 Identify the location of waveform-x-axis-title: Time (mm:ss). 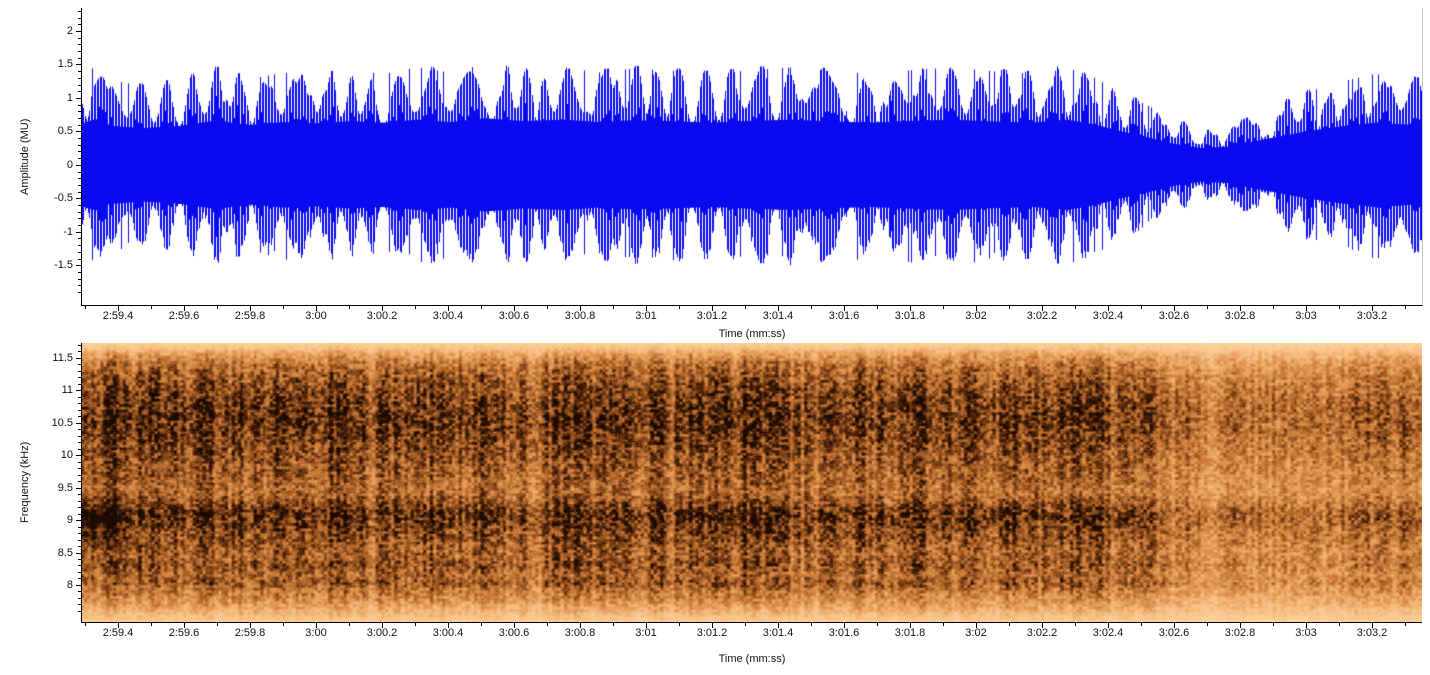
(752, 334).